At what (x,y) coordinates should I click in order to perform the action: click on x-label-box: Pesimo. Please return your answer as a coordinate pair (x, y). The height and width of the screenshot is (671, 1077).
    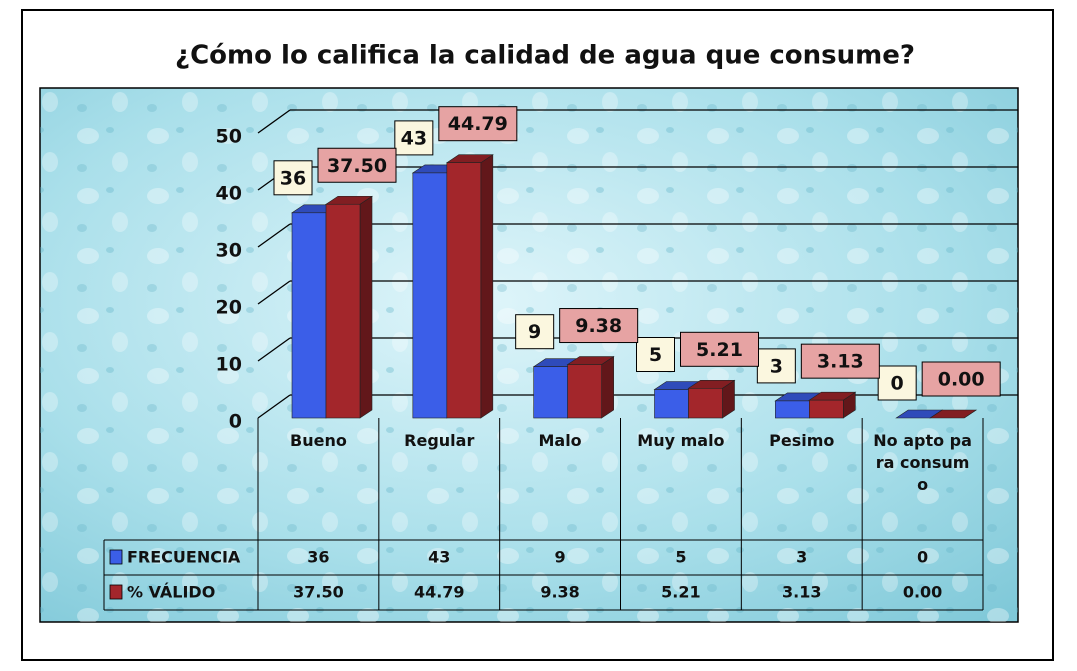
    Looking at the image, I should click on (802, 440).